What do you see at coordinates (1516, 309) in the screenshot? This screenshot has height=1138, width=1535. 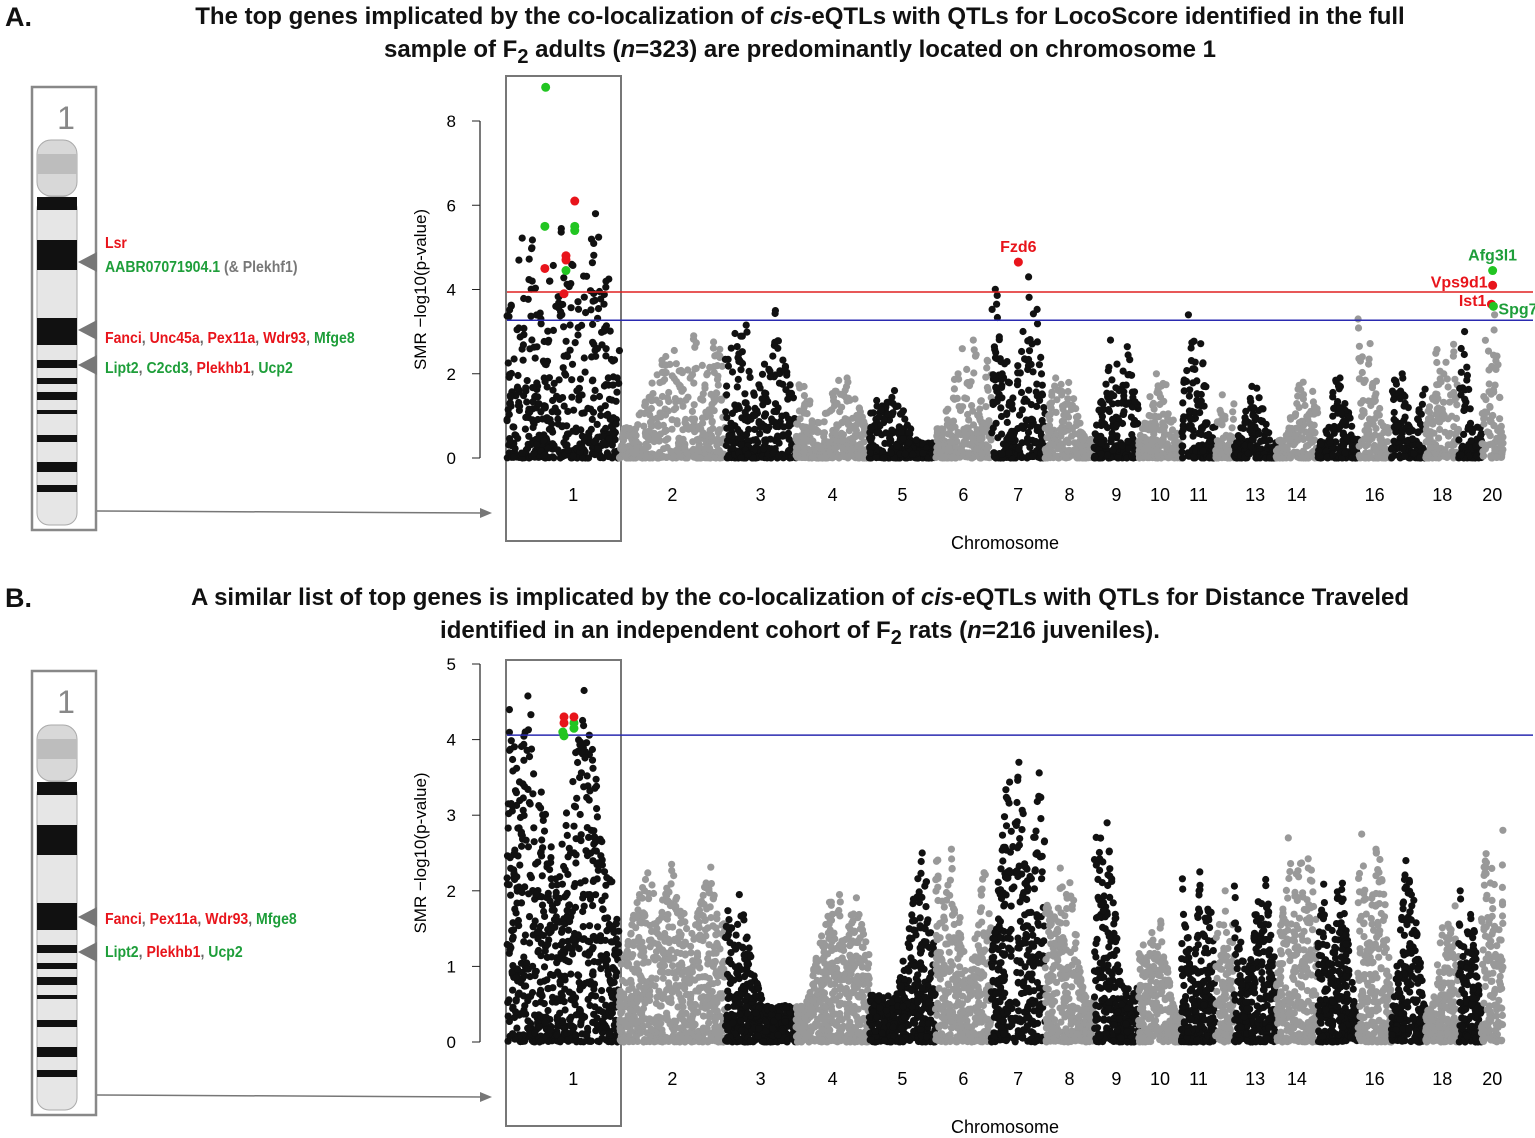 I see `gene-label: Spg7` at bounding box center [1516, 309].